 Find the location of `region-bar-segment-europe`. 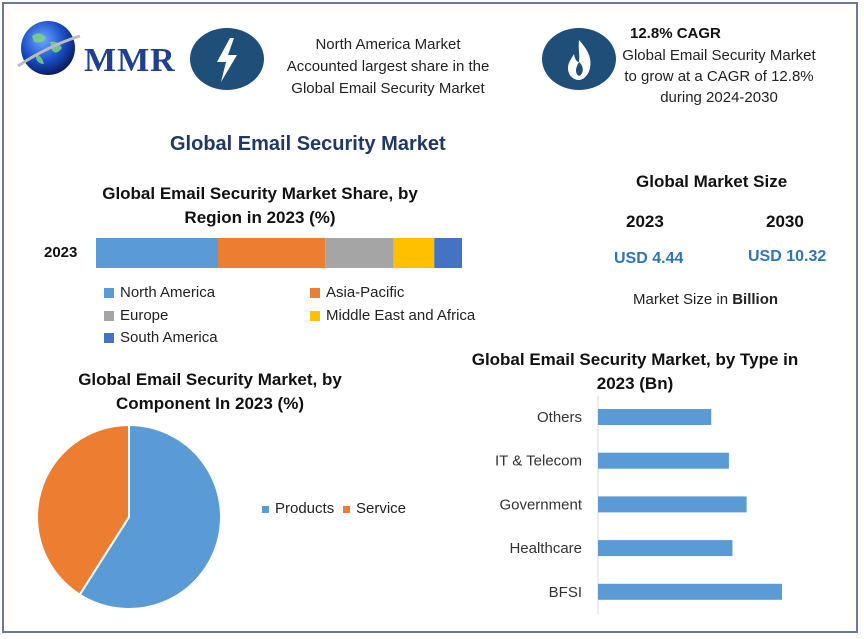

region-bar-segment-europe is located at coordinates (359, 253).